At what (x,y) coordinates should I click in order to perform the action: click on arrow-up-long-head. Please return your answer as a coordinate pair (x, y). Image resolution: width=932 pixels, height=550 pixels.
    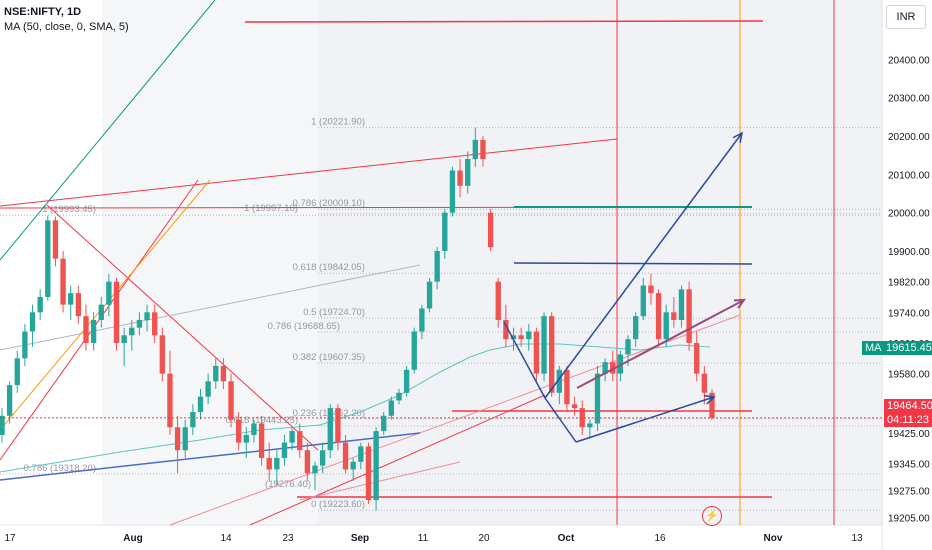
    Looking at the image, I should click on (738, 137).